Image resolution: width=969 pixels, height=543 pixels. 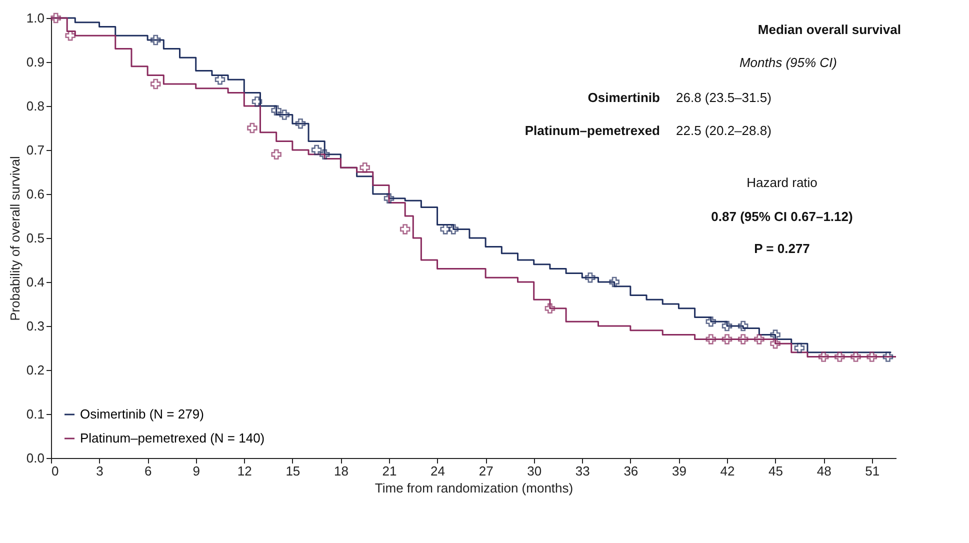 I want to click on annotation: Hazard ratio, so click(x=782, y=182).